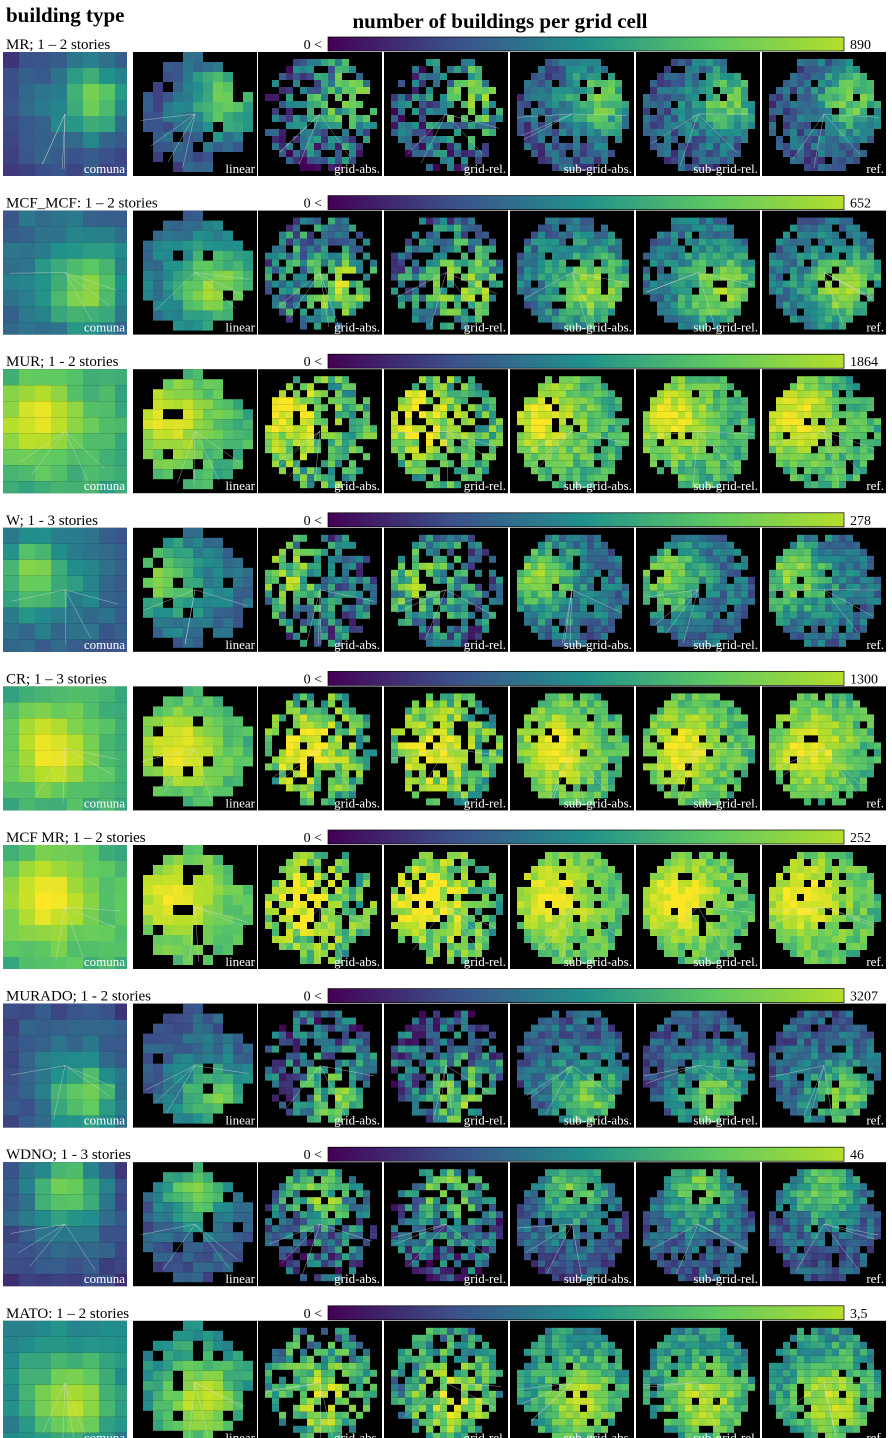 This screenshot has height=1438, width=892. Describe the element at coordinates (104, 485) in the screenshot. I see `panel-label: comuna` at that location.